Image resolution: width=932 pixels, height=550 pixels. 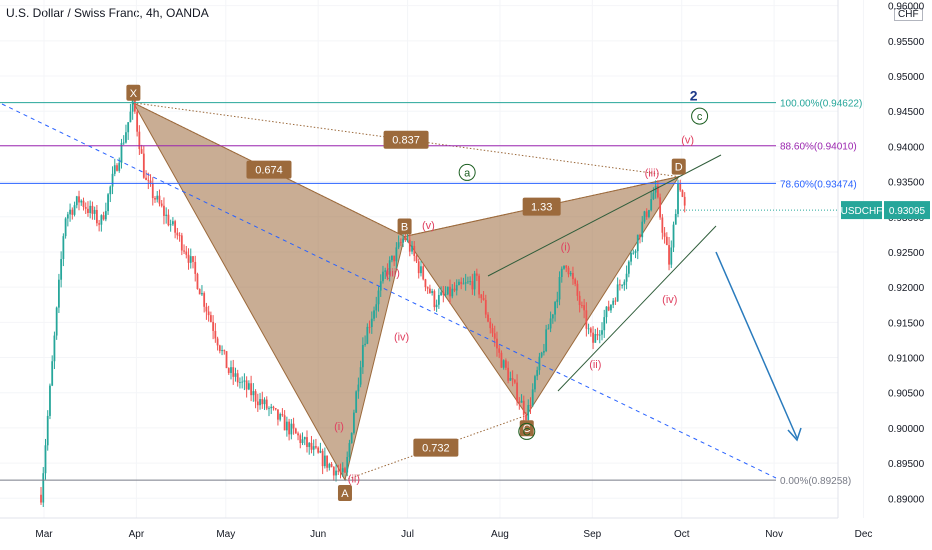 I want to click on y-tick-label: 0.89000, so click(x=906, y=499).